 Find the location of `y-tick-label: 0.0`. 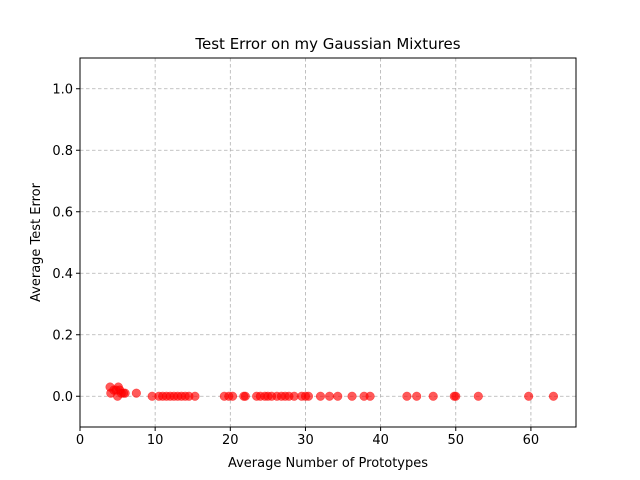

y-tick-label: 0.0 is located at coordinates (62, 397).